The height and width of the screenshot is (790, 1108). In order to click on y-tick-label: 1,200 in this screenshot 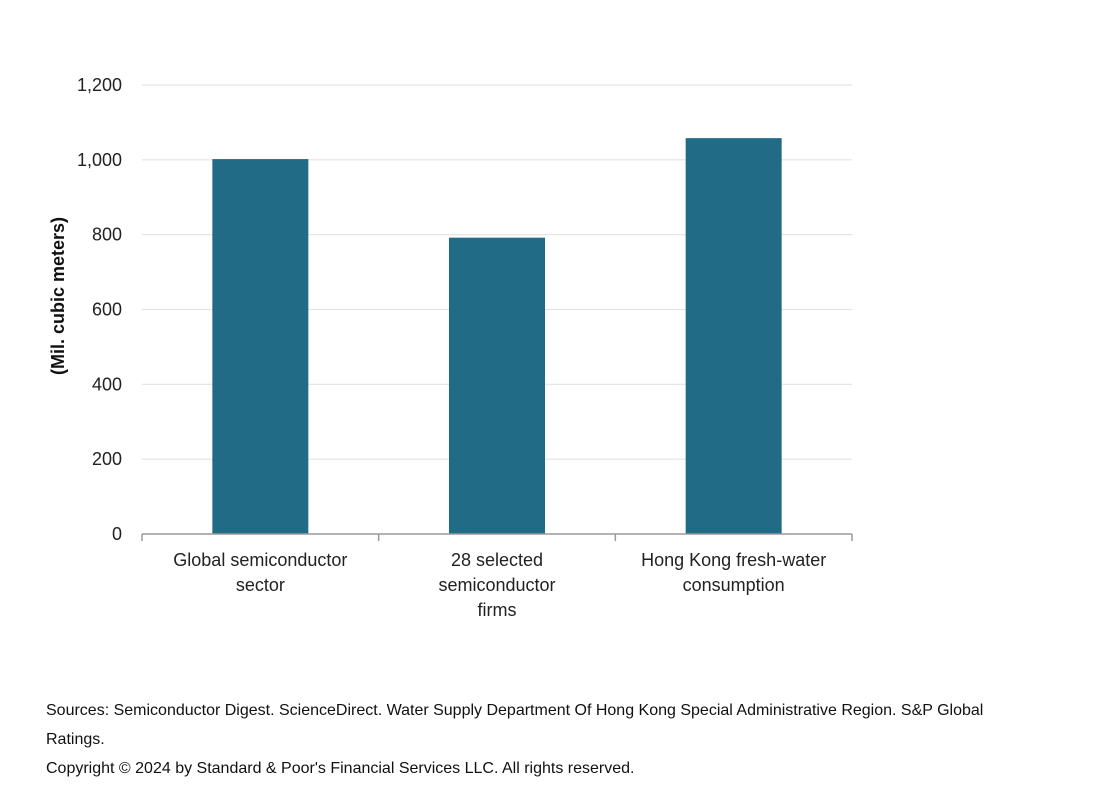, I will do `click(99, 85)`.